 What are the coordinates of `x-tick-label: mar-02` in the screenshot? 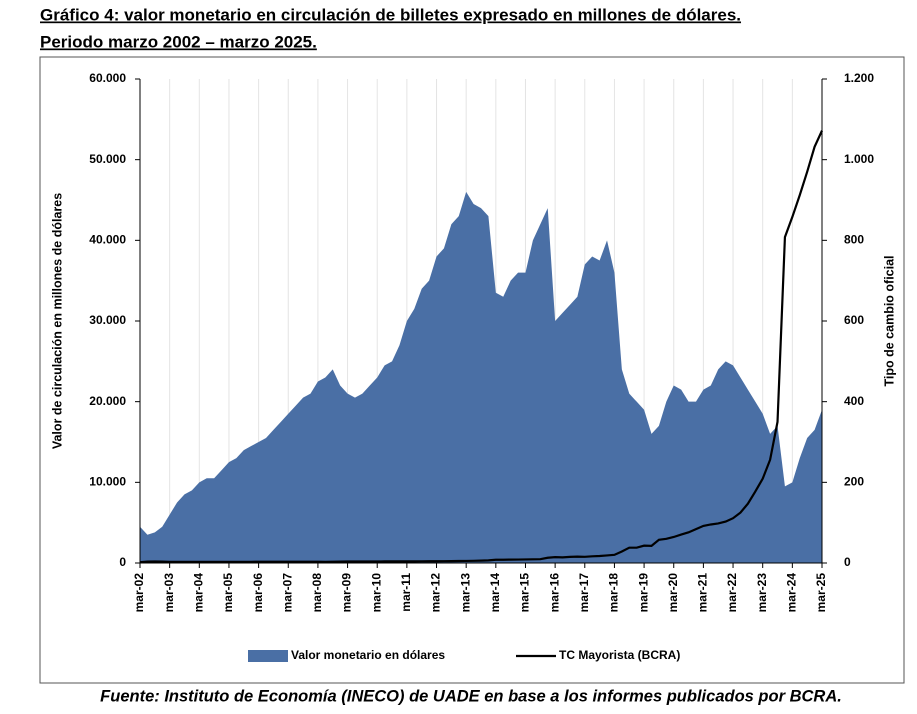 It's located at (139, 593).